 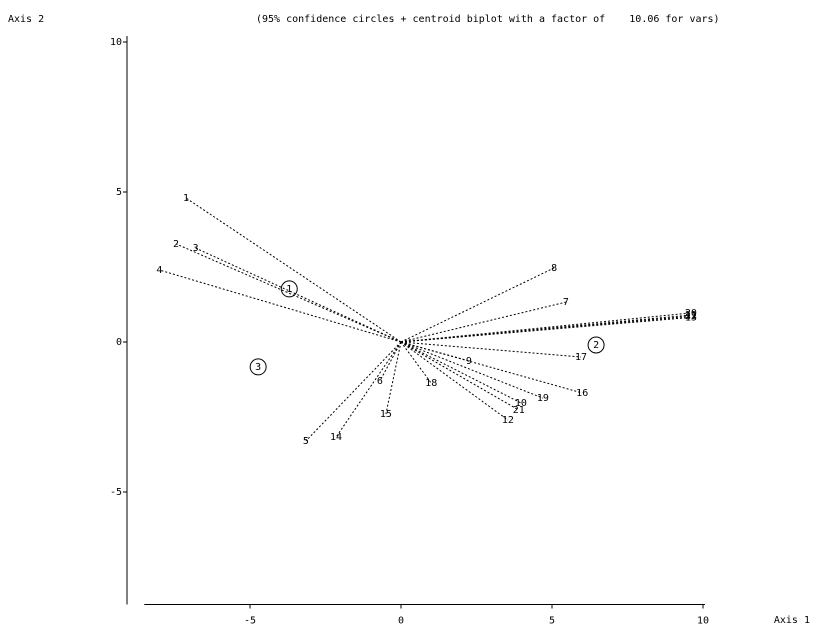 I want to click on x-axis-label: Axis 1, so click(x=792, y=620).